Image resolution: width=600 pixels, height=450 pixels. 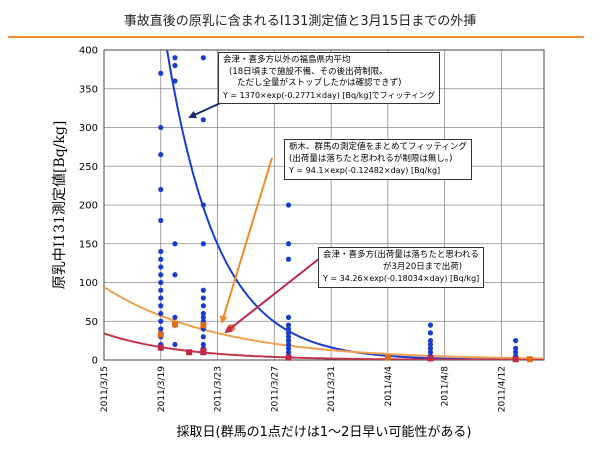 What do you see at coordinates (287, 60) in the screenshot?
I see `annotation-blue-line-1: 会津・喜多方以外の福島県内平均` at bounding box center [287, 60].